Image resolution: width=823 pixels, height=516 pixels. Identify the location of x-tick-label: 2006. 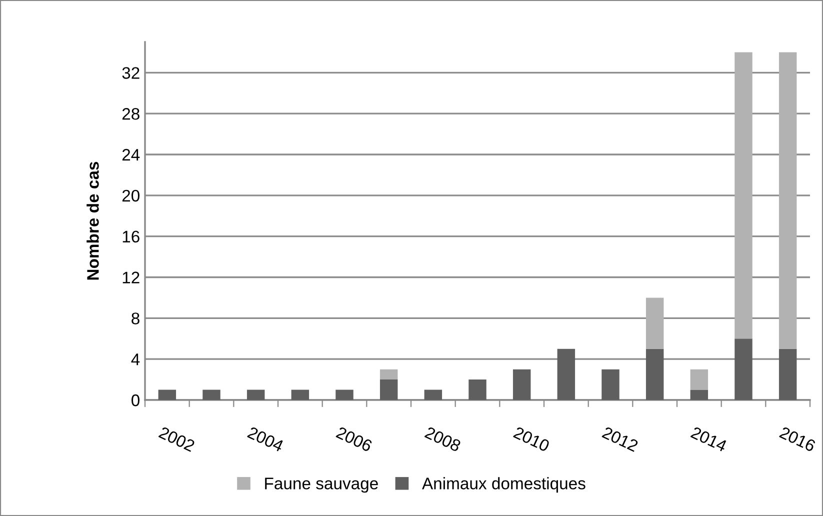
(354, 439).